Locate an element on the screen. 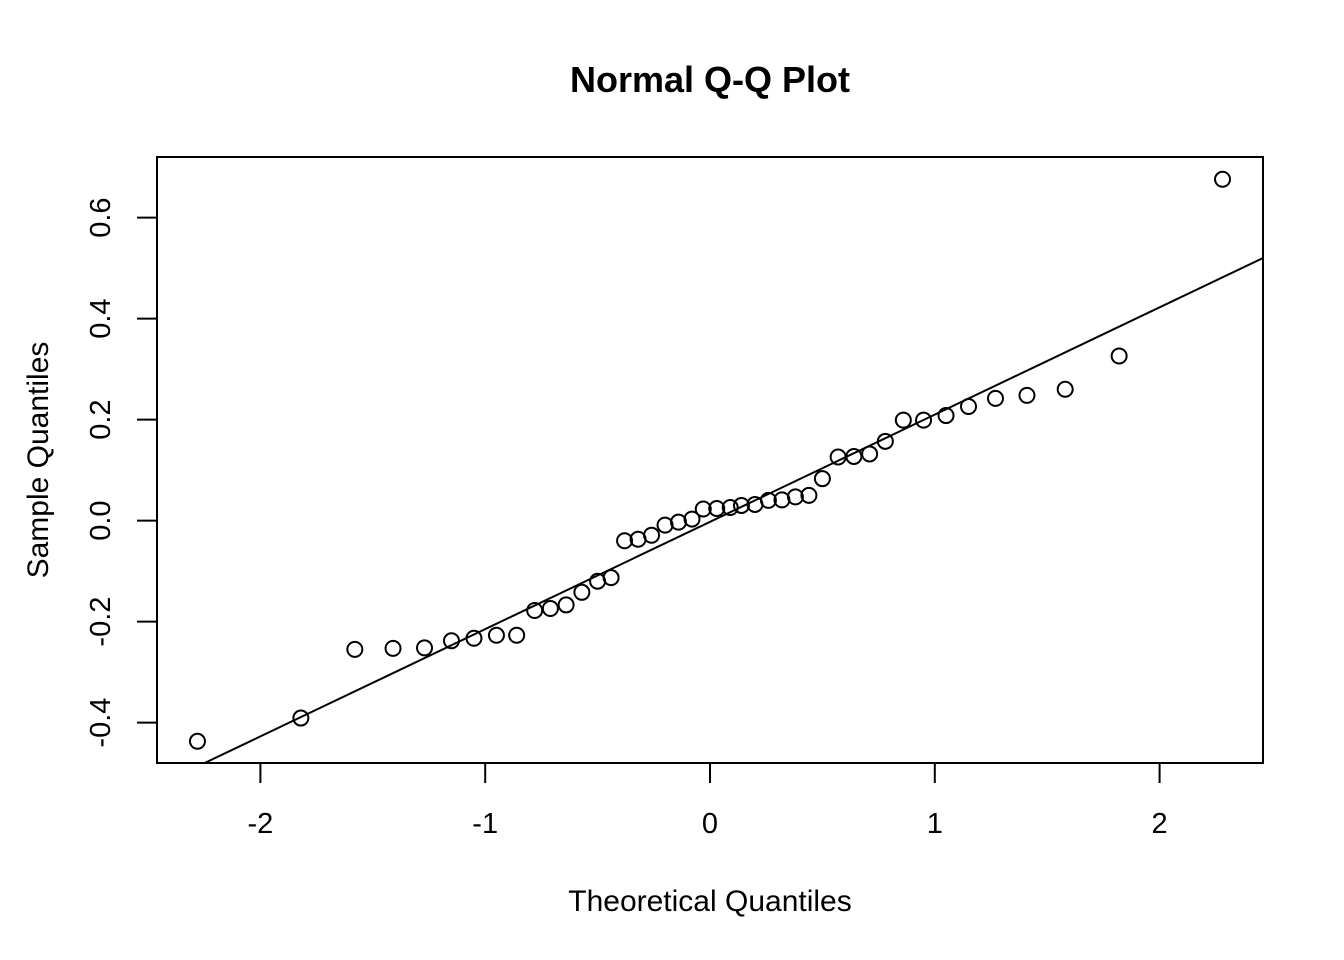 This screenshot has height=960, width=1344. y-tick-label: 0.2 is located at coordinates (101, 419).